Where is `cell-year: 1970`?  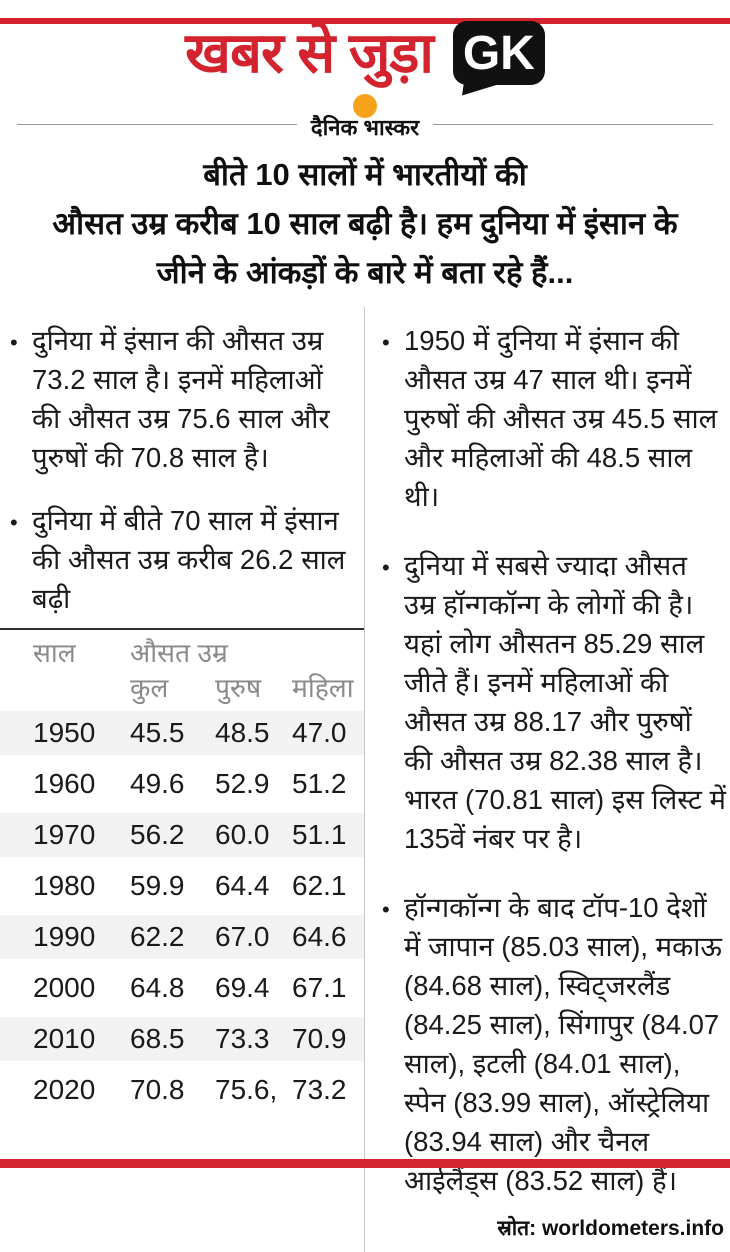 cell-year: 1970 is located at coordinates (64, 834).